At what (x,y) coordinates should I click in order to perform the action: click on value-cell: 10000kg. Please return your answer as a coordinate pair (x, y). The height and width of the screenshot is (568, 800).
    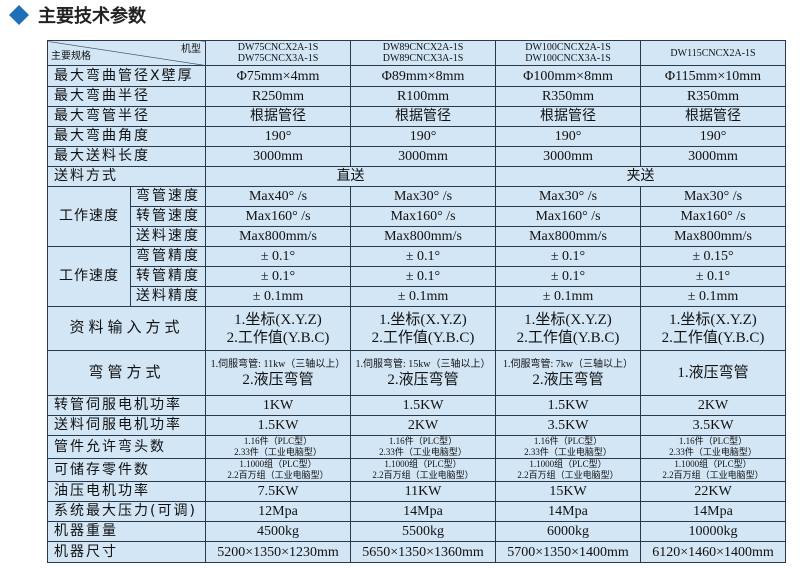
    Looking at the image, I should click on (713, 531).